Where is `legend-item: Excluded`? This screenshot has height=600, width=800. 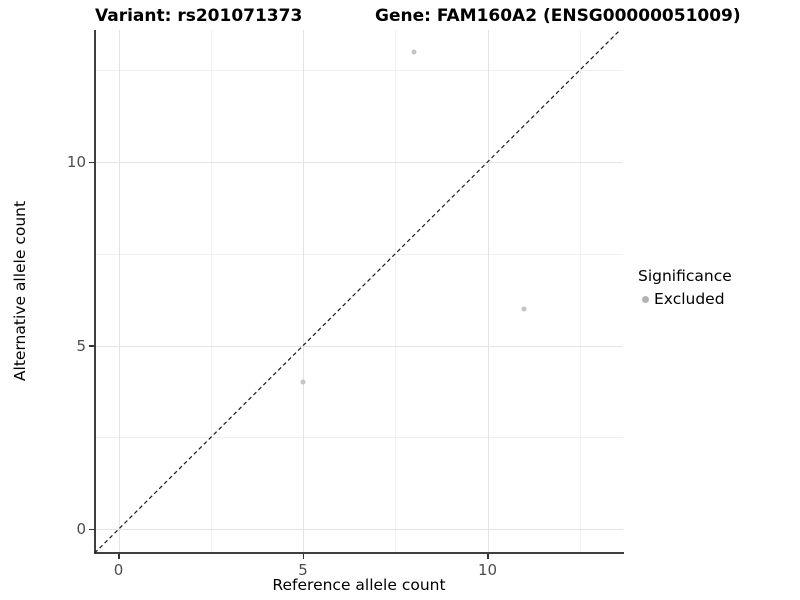 legend-item: Excluded is located at coordinates (685, 299).